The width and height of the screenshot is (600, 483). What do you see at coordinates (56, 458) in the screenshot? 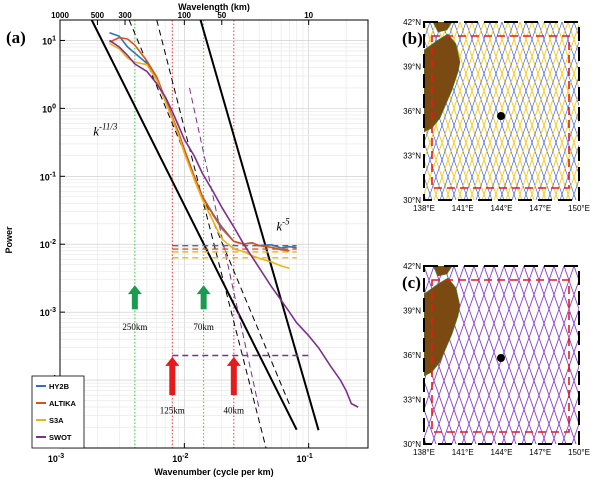
I see `x-tick-label: 10-3` at bounding box center [56, 458].